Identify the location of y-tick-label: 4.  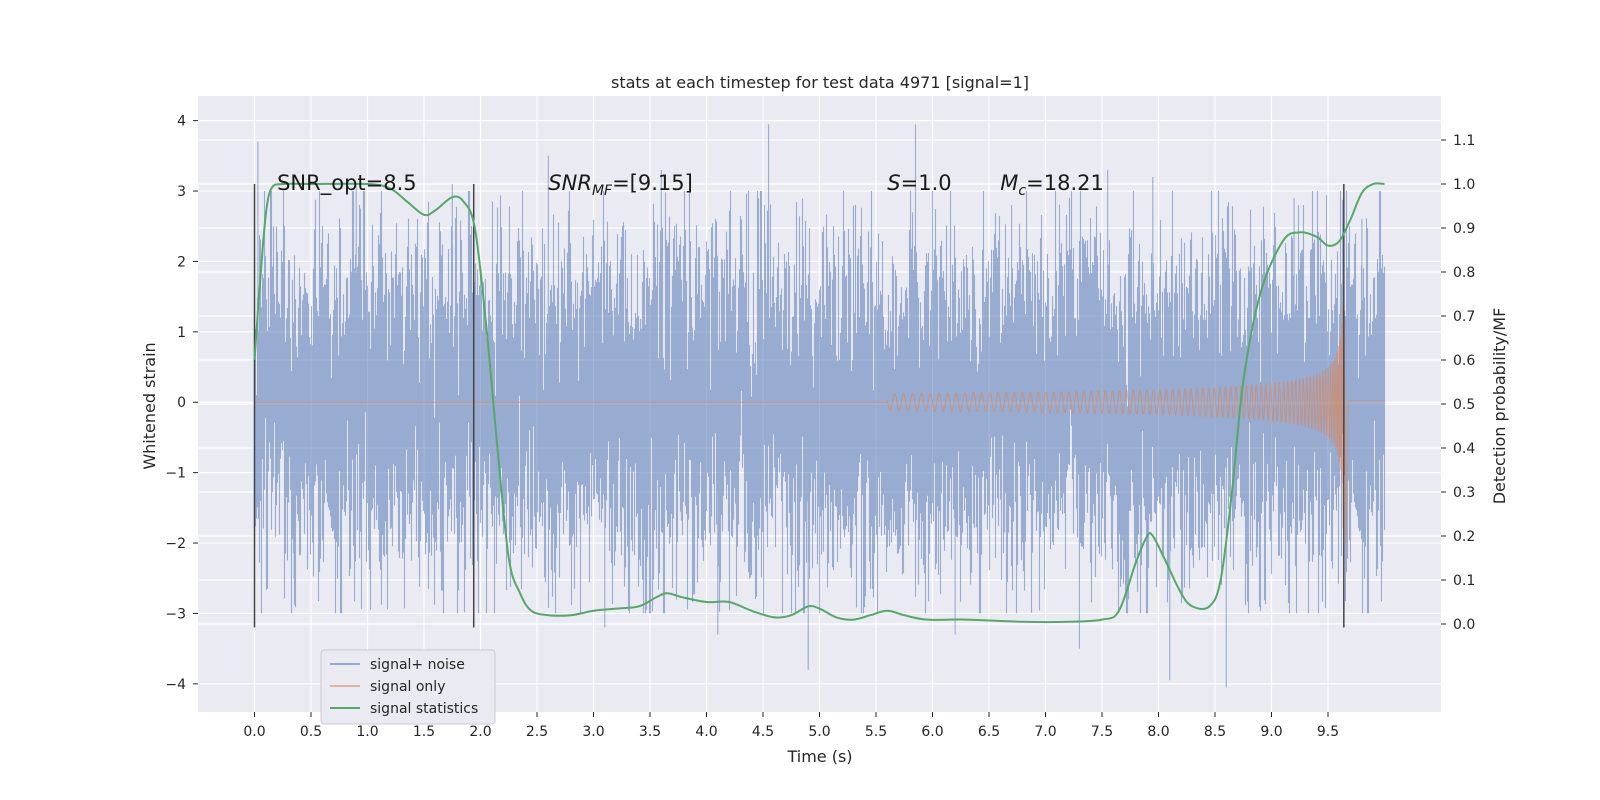
(181, 122).